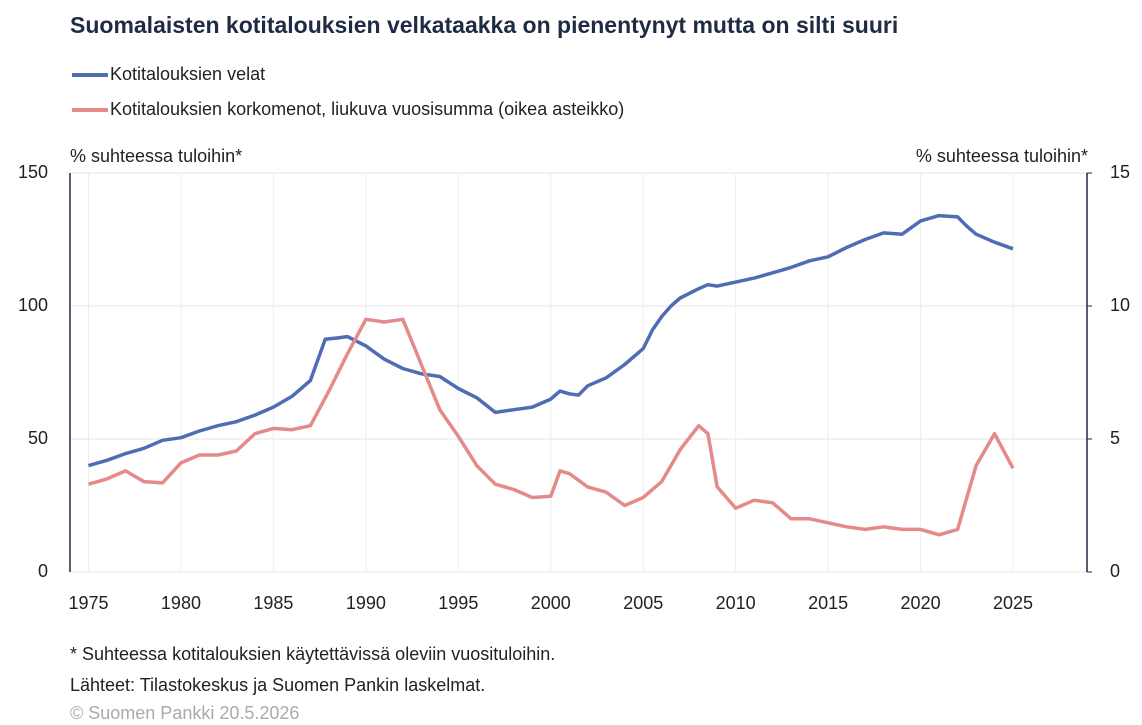 This screenshot has width=1142, height=725. I want to click on legend-label: Kotitalouksien velat, so click(187, 74).